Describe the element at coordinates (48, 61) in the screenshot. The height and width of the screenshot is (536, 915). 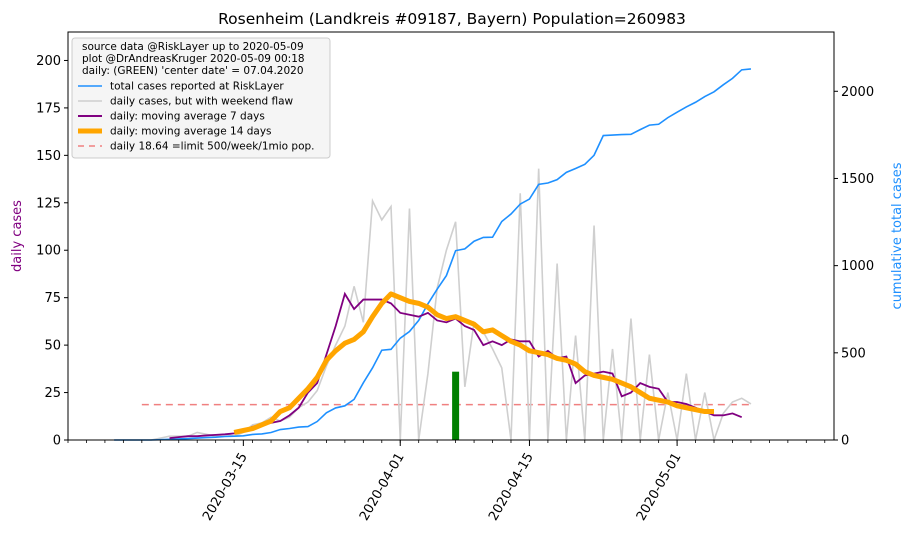
I see `left-tick-label: 200` at that location.